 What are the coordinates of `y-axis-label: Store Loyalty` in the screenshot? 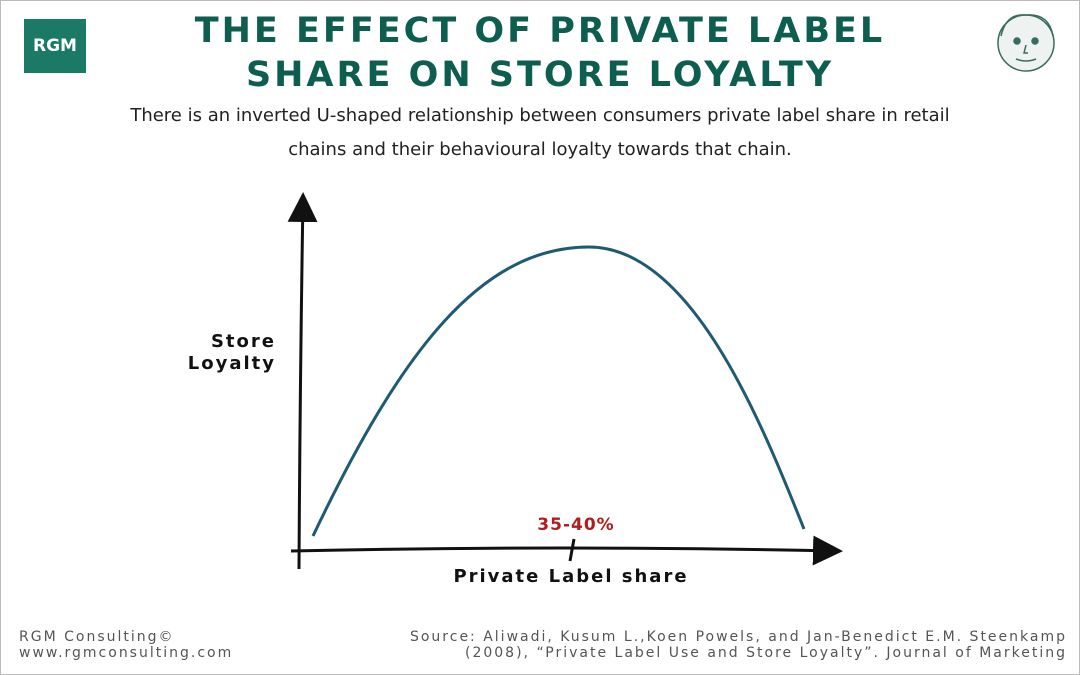 It's located at (218, 353).